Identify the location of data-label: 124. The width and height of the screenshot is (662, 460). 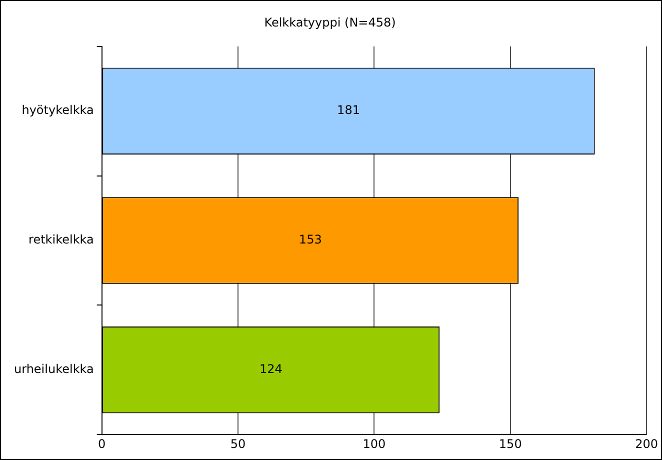
(270, 369).